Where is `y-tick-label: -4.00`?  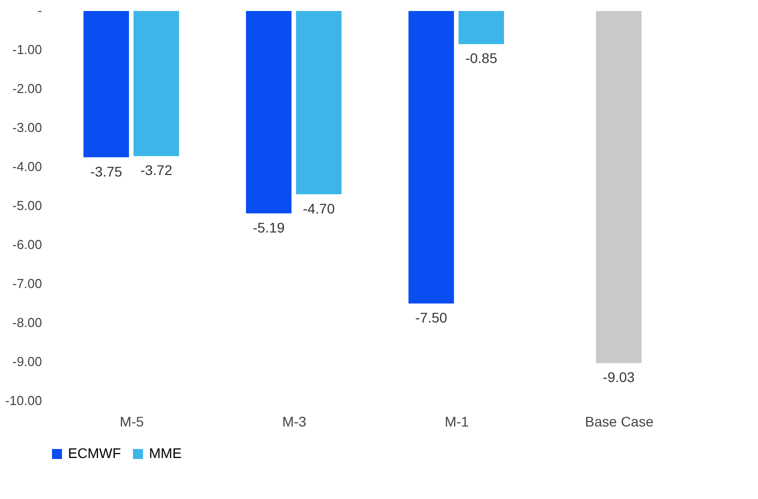 y-tick-label: -4.00 is located at coordinates (27, 166).